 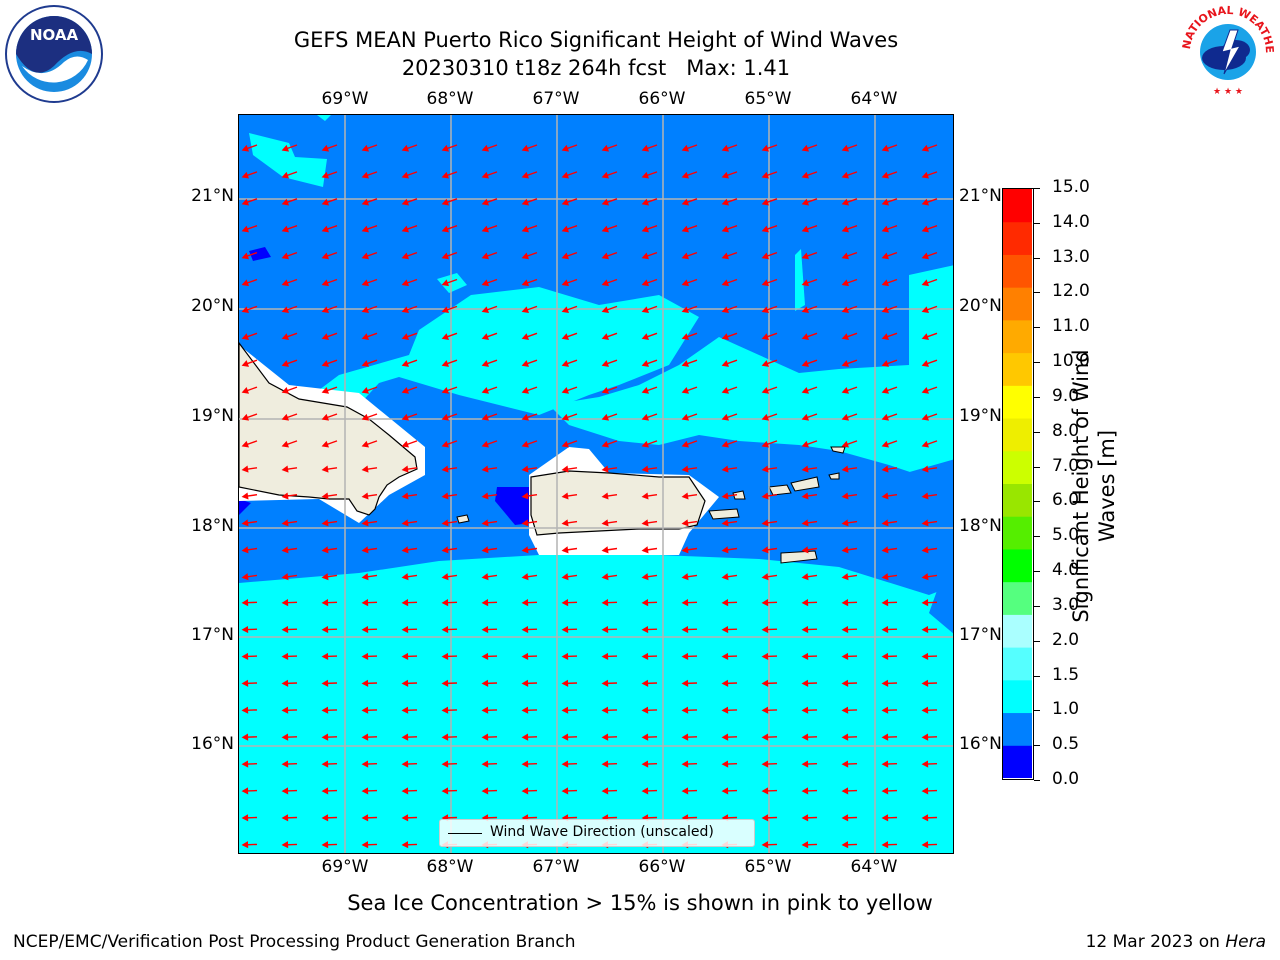 I want to click on lon-label: 65°W, so click(x=768, y=99).